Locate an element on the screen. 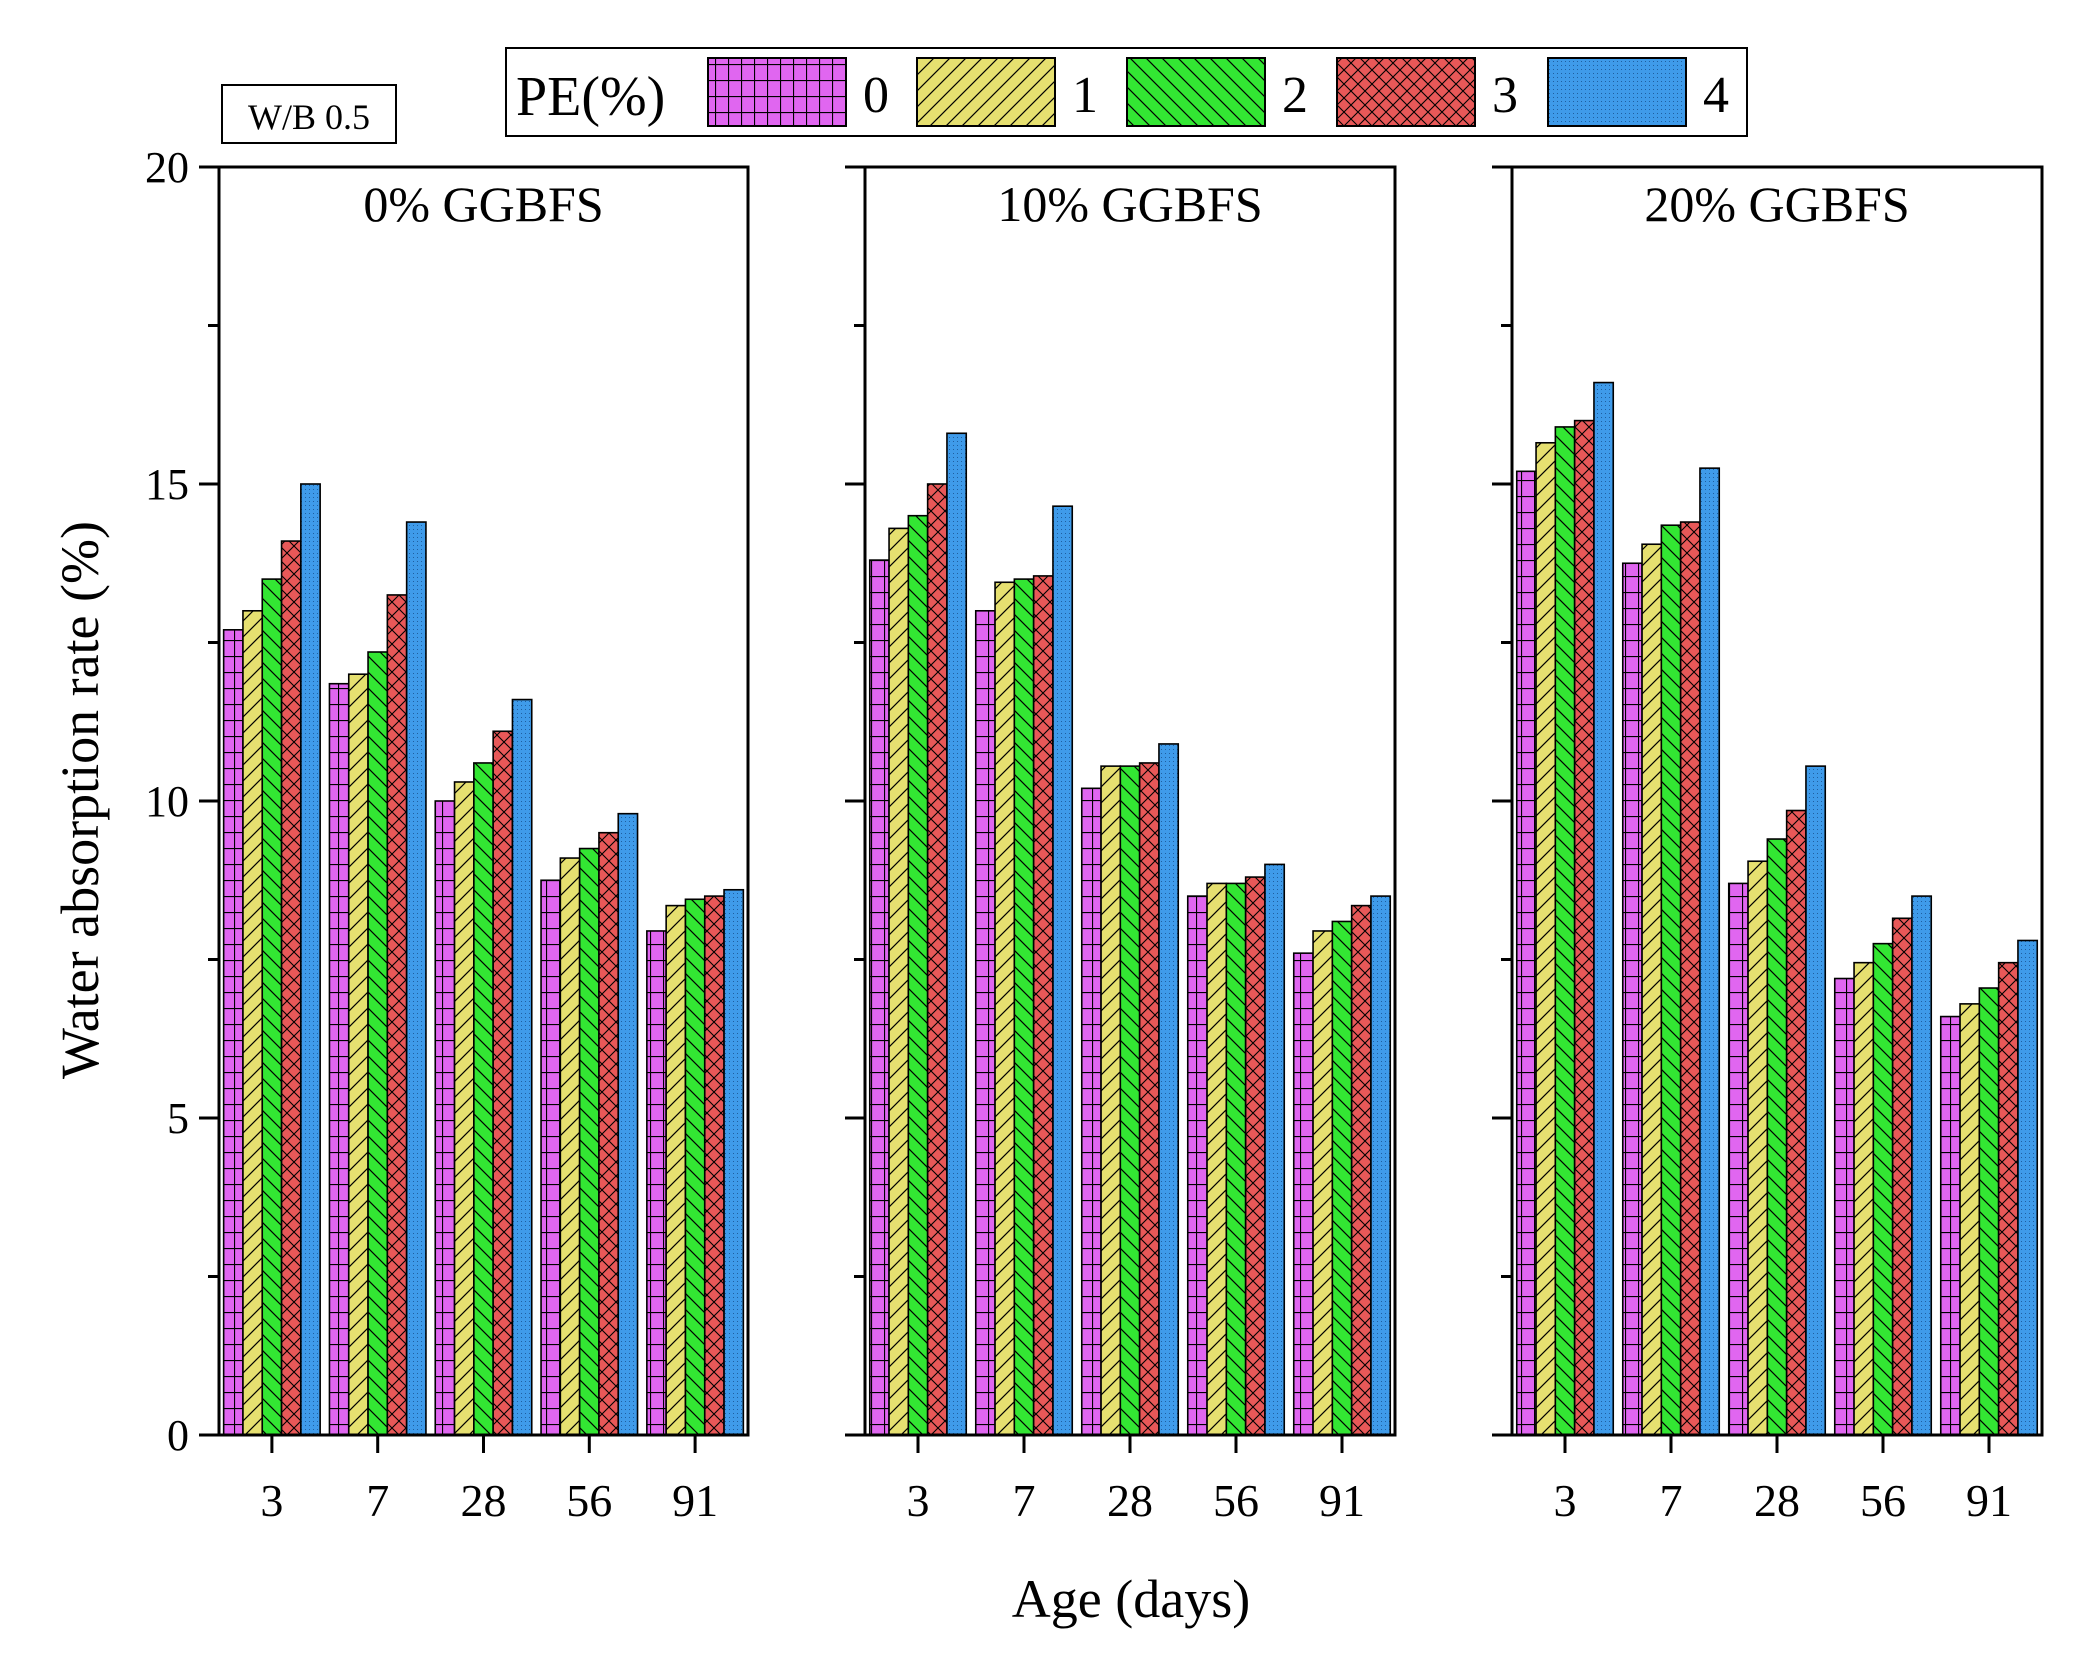 The width and height of the screenshot is (2085, 1663). bar-0-28-pe3 is located at coordinates (503, 1083).